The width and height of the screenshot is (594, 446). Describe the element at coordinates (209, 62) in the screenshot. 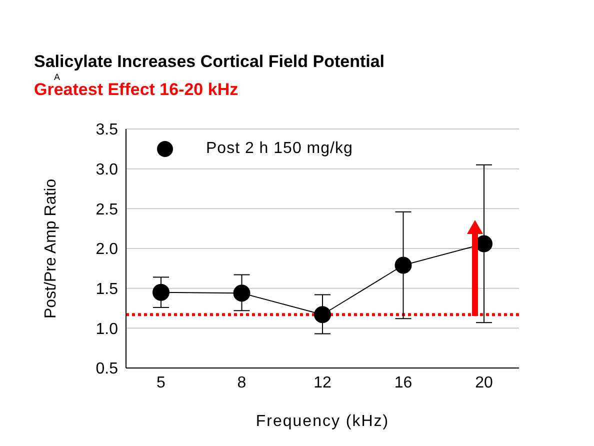

I see `chart-title: Salicylate Increases Cortical Field Potential` at that location.